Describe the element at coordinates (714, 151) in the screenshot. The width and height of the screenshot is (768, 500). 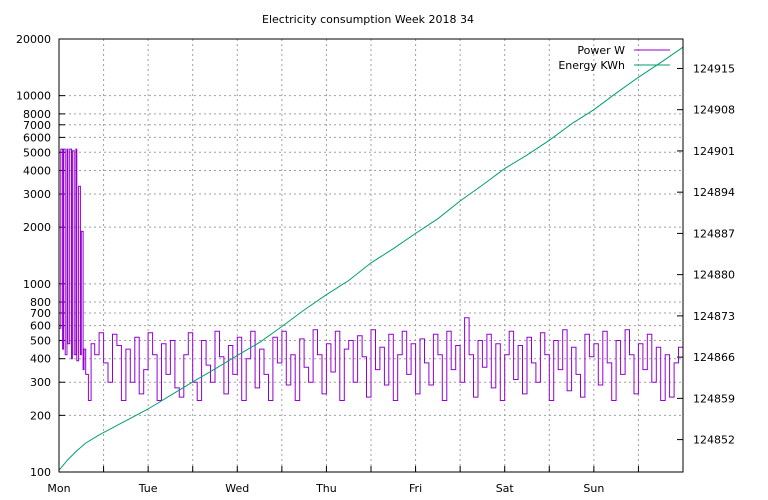
I see `right-tick-label-7: 124901` at that location.